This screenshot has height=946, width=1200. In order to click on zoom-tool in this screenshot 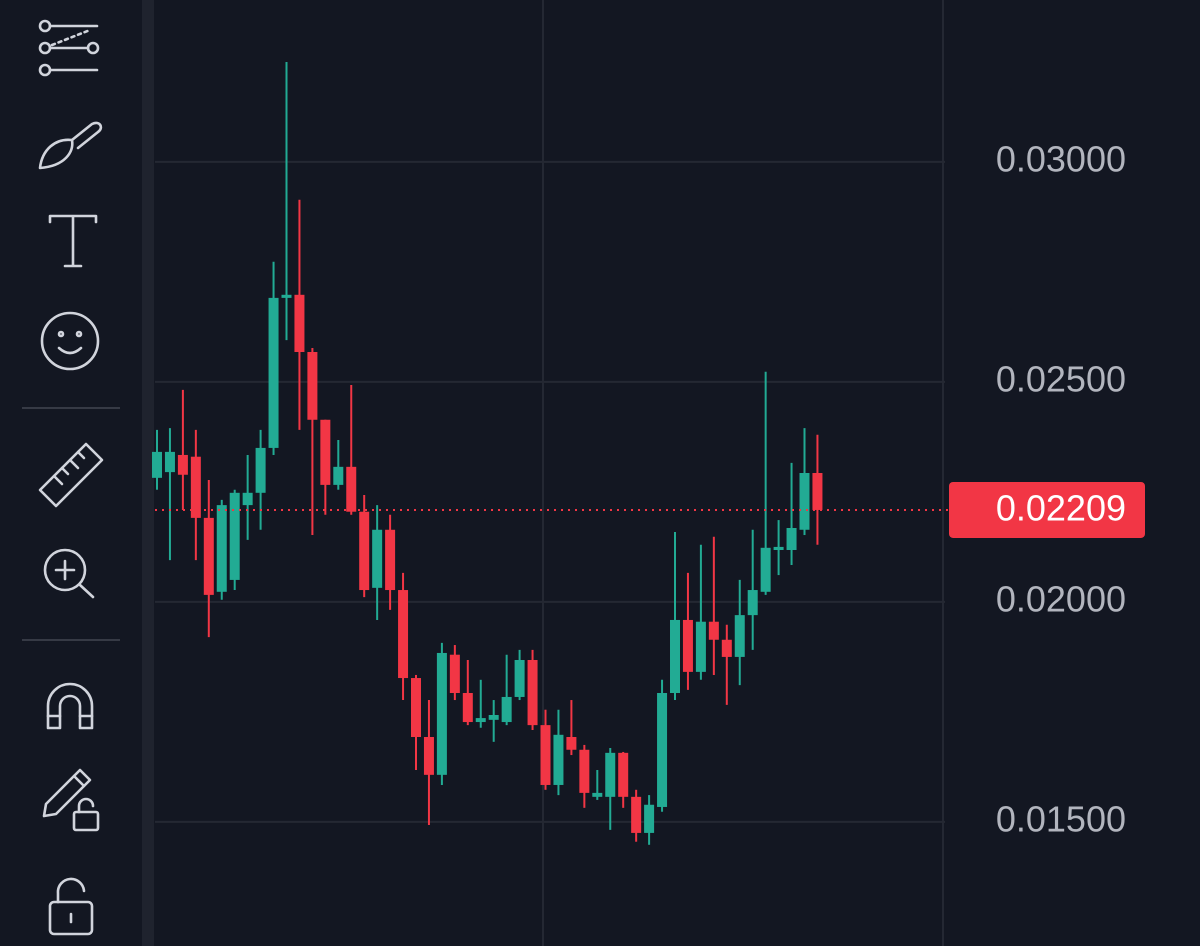, I will do `click(69, 573)`.